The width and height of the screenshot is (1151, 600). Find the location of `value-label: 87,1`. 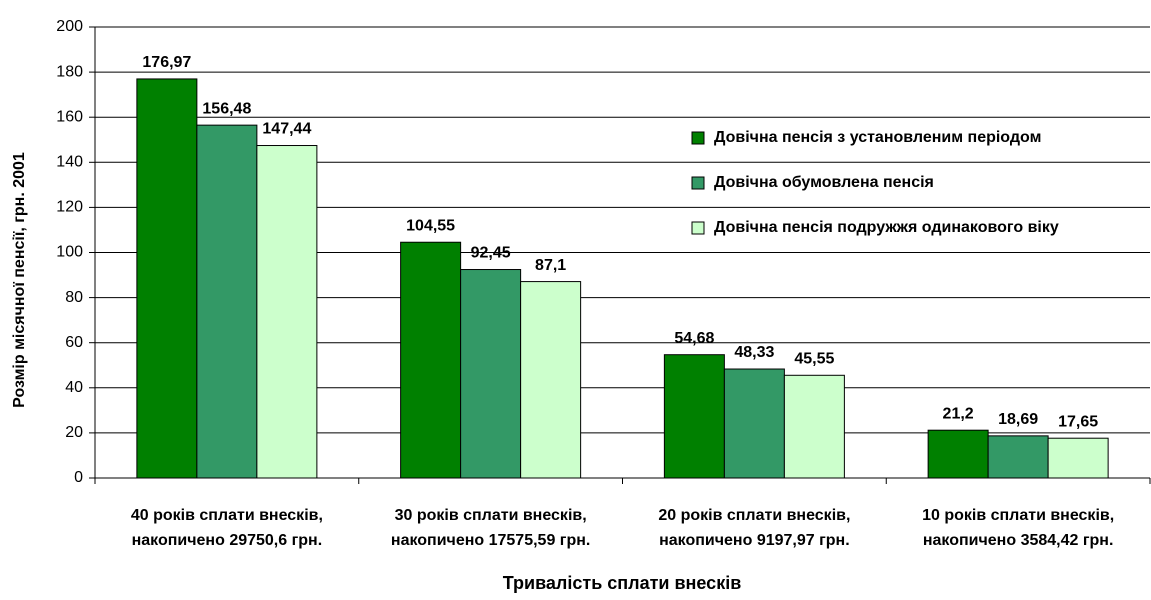

value-label: 87,1 is located at coordinates (550, 265).